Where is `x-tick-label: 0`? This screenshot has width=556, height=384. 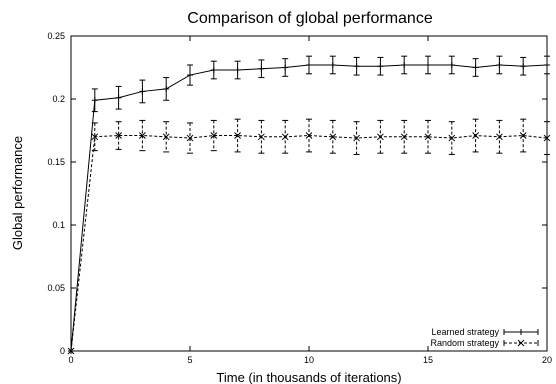
x-tick-label: 0 is located at coordinates (70, 360).